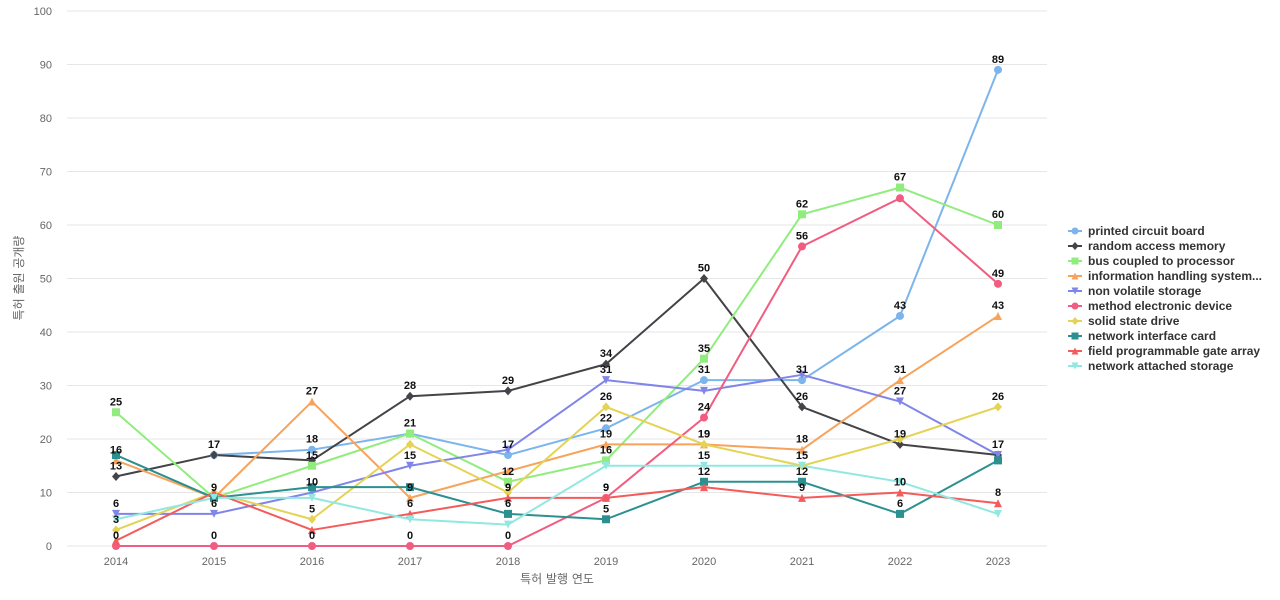 The image size is (1280, 600). What do you see at coordinates (1150, 306) in the screenshot?
I see `legend-item: method electronic device` at bounding box center [1150, 306].